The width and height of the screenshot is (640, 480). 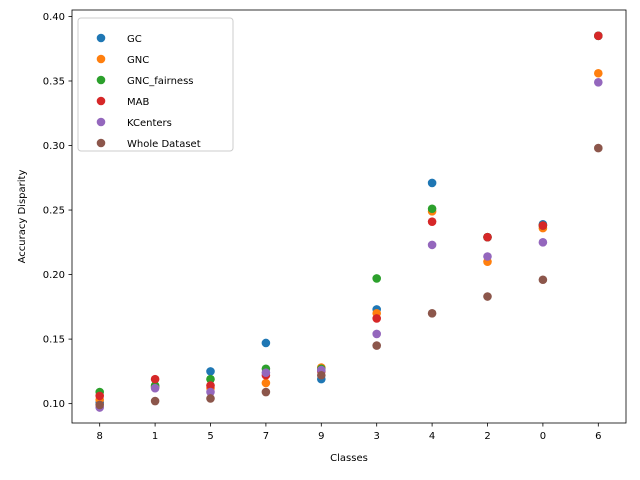 What do you see at coordinates (487, 436) in the screenshot?
I see `x-tick-label: 2` at bounding box center [487, 436].